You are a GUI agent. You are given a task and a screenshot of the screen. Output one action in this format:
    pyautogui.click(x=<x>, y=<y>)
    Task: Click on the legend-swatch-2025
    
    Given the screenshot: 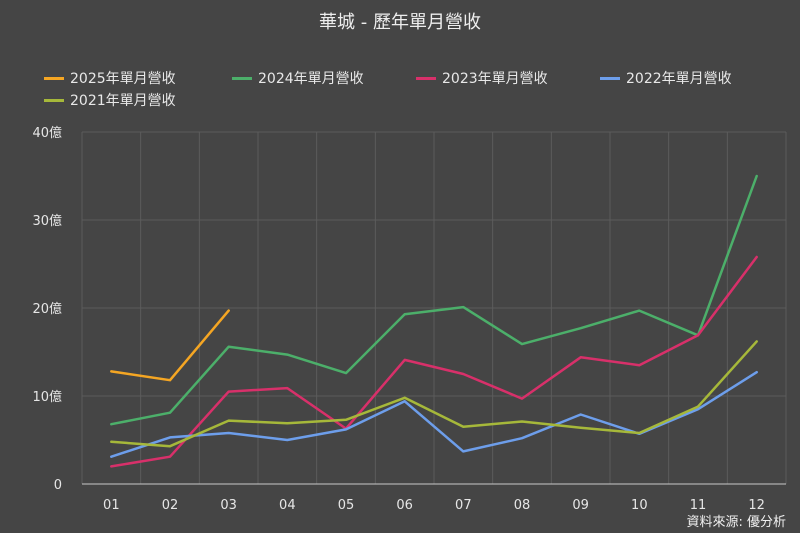 What is the action you would take?
    pyautogui.click(x=54, y=78)
    